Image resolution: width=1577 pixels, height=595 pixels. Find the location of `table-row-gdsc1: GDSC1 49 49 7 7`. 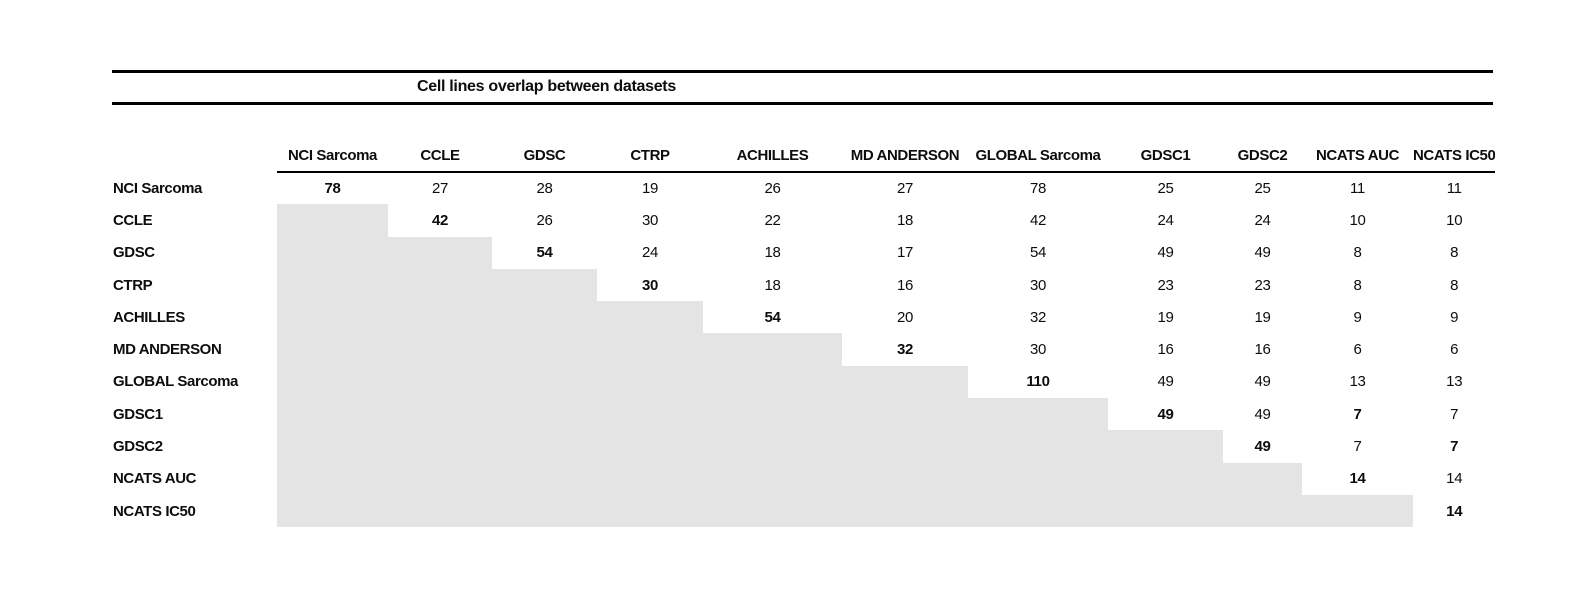

table-row-gdsc1: GDSC1 49 49 7 7 is located at coordinates (802, 414).